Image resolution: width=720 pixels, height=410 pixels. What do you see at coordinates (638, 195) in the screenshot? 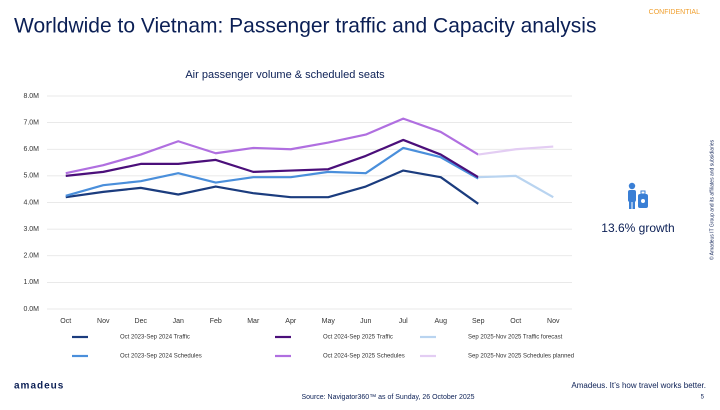
I see `traveler-icon` at bounding box center [638, 195].